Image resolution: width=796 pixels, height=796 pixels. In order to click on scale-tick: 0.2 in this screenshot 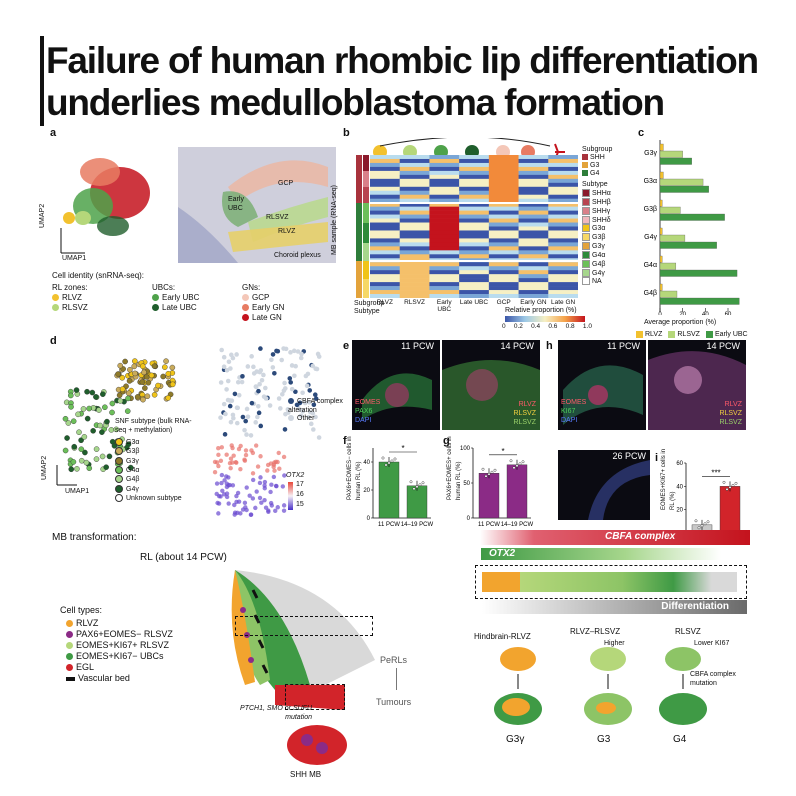, I will do `click(518, 326)`.